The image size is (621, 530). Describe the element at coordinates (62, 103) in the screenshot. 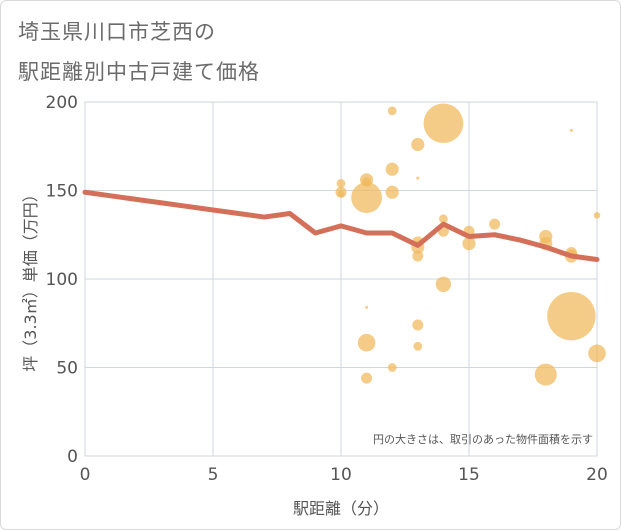

I see `y-tick-label: 200` at that location.